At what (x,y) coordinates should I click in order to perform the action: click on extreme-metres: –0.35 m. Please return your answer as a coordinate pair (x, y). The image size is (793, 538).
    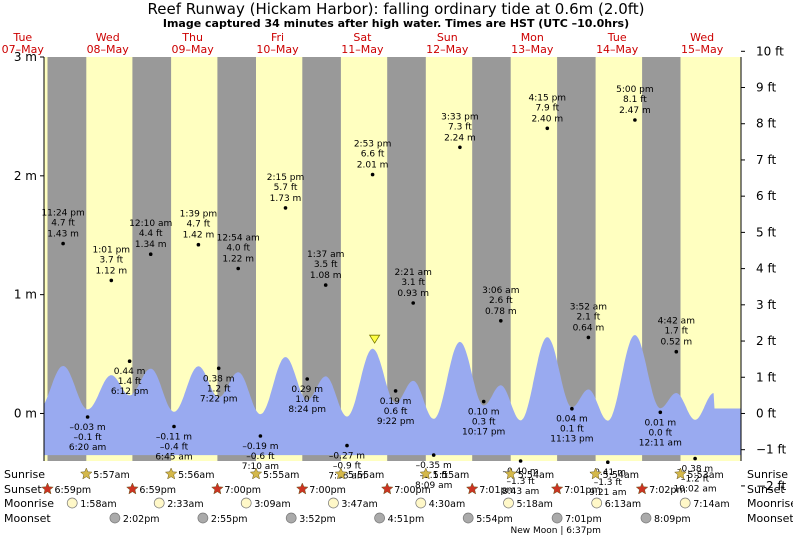
    Looking at the image, I should click on (434, 466).